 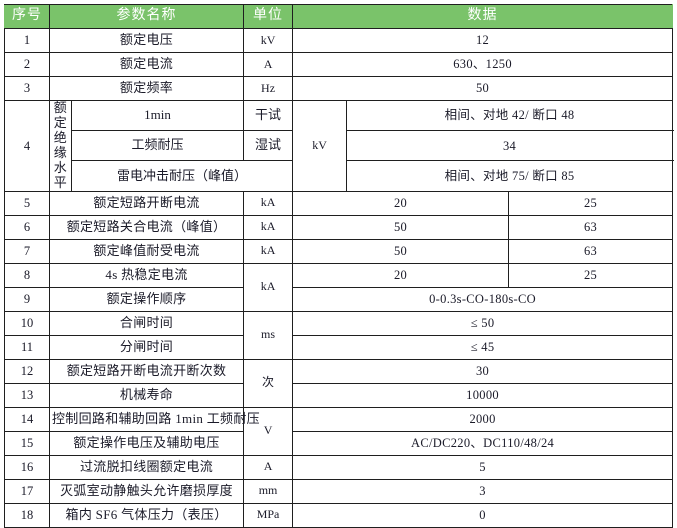 What do you see at coordinates (27, 371) in the screenshot?
I see `row-index: 12` at bounding box center [27, 371].